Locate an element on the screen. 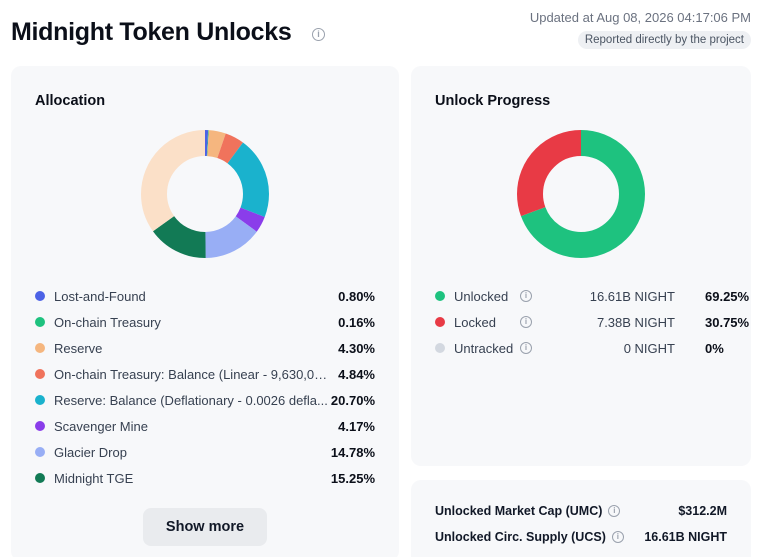 The height and width of the screenshot is (557, 764). legend-label: Lost-and-Found is located at coordinates (100, 296).